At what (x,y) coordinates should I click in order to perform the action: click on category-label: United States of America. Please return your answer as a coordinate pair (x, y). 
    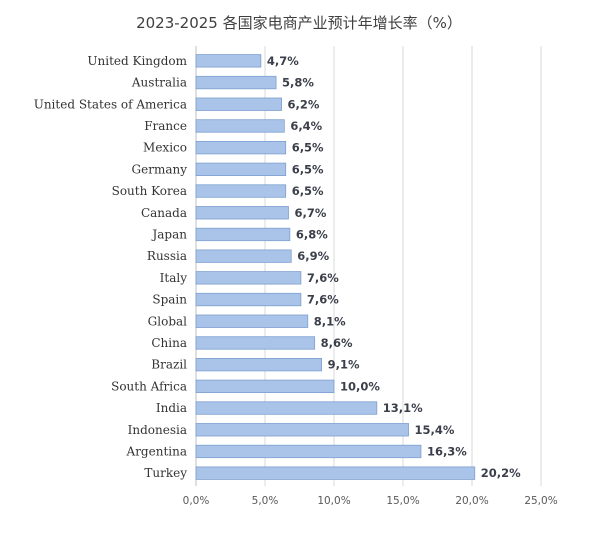
    Looking at the image, I should click on (110, 104).